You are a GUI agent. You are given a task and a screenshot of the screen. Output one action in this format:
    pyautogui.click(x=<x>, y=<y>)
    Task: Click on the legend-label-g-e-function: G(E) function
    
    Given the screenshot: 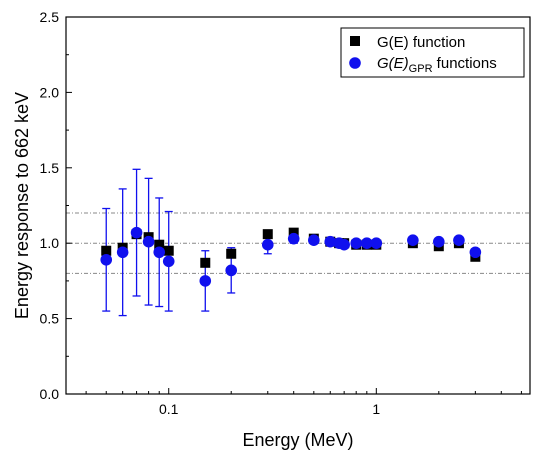 What is the action you would take?
    pyautogui.click(x=421, y=42)
    